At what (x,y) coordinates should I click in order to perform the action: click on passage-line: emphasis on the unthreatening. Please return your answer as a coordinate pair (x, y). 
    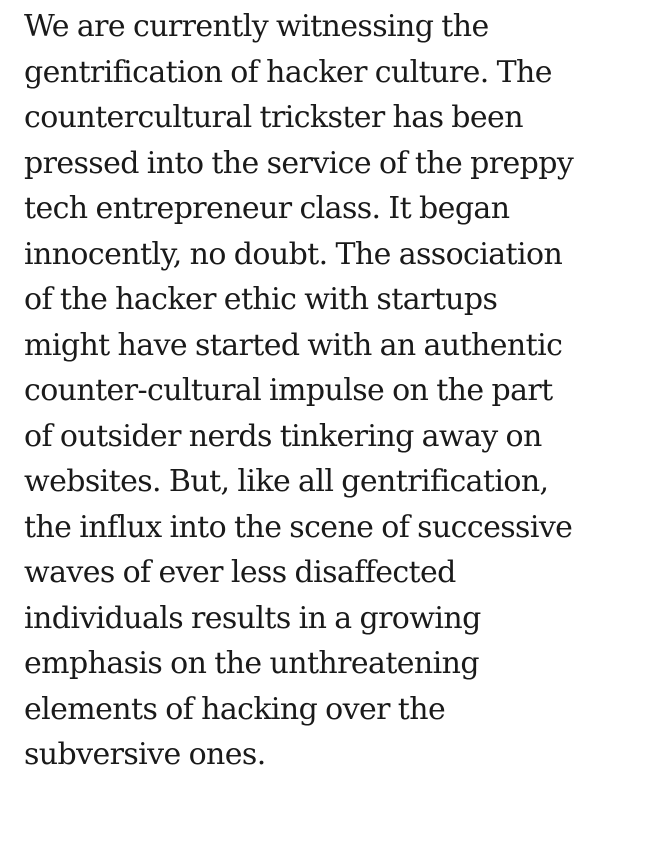
    Looking at the image, I should click on (252, 663).